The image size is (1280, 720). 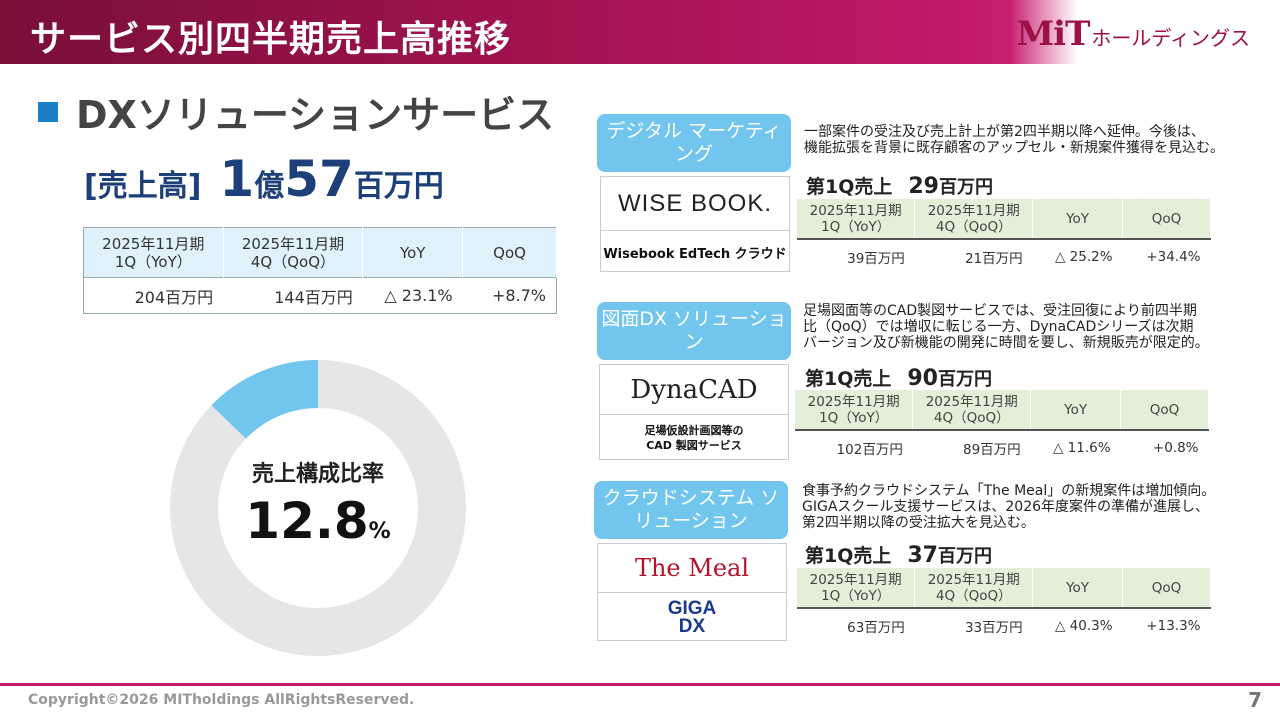 What do you see at coordinates (1083, 256) in the screenshot?
I see `value-yoy: △ 25.2%` at bounding box center [1083, 256].